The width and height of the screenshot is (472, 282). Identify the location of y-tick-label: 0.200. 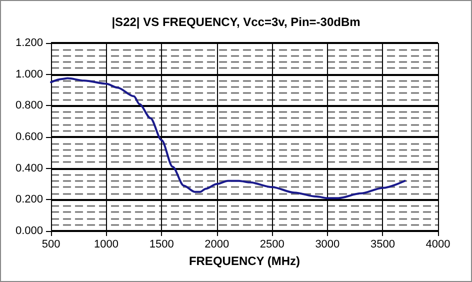
(29, 200).